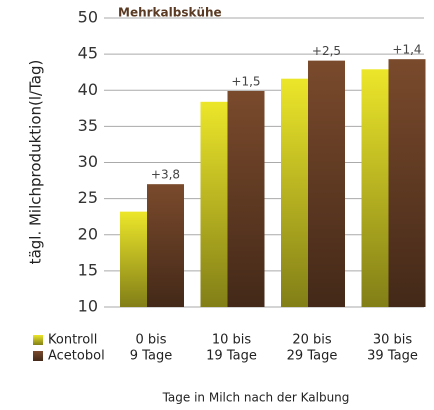 The width and height of the screenshot is (434, 410). What do you see at coordinates (245, 81) in the screenshot?
I see `annotation: +1,5` at bounding box center [245, 81].